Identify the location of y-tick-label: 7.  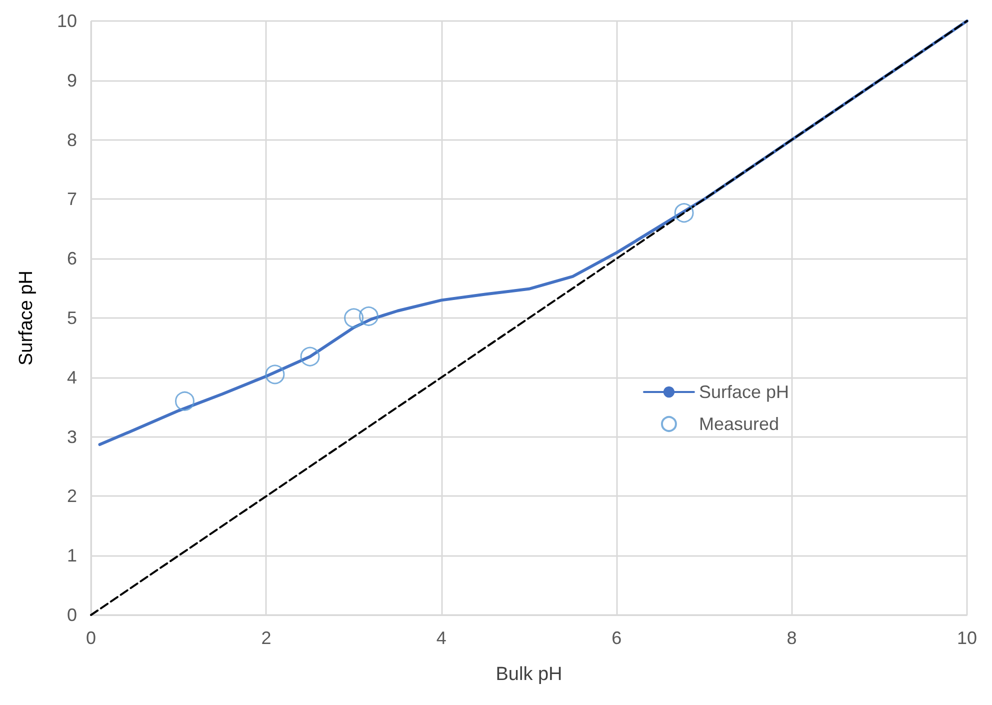
(71, 199).